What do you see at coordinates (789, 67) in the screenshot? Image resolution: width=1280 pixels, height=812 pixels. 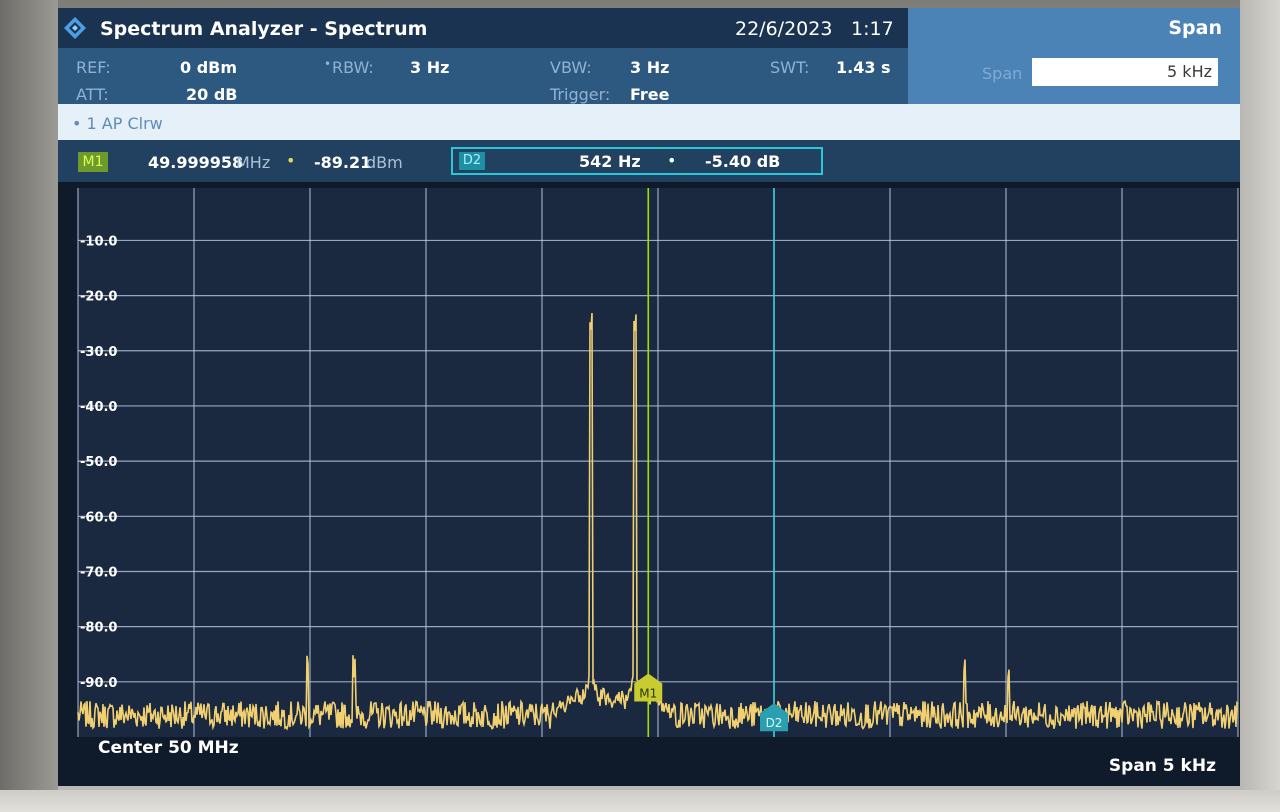 I see `swt-label: SWT:` at bounding box center [789, 67].